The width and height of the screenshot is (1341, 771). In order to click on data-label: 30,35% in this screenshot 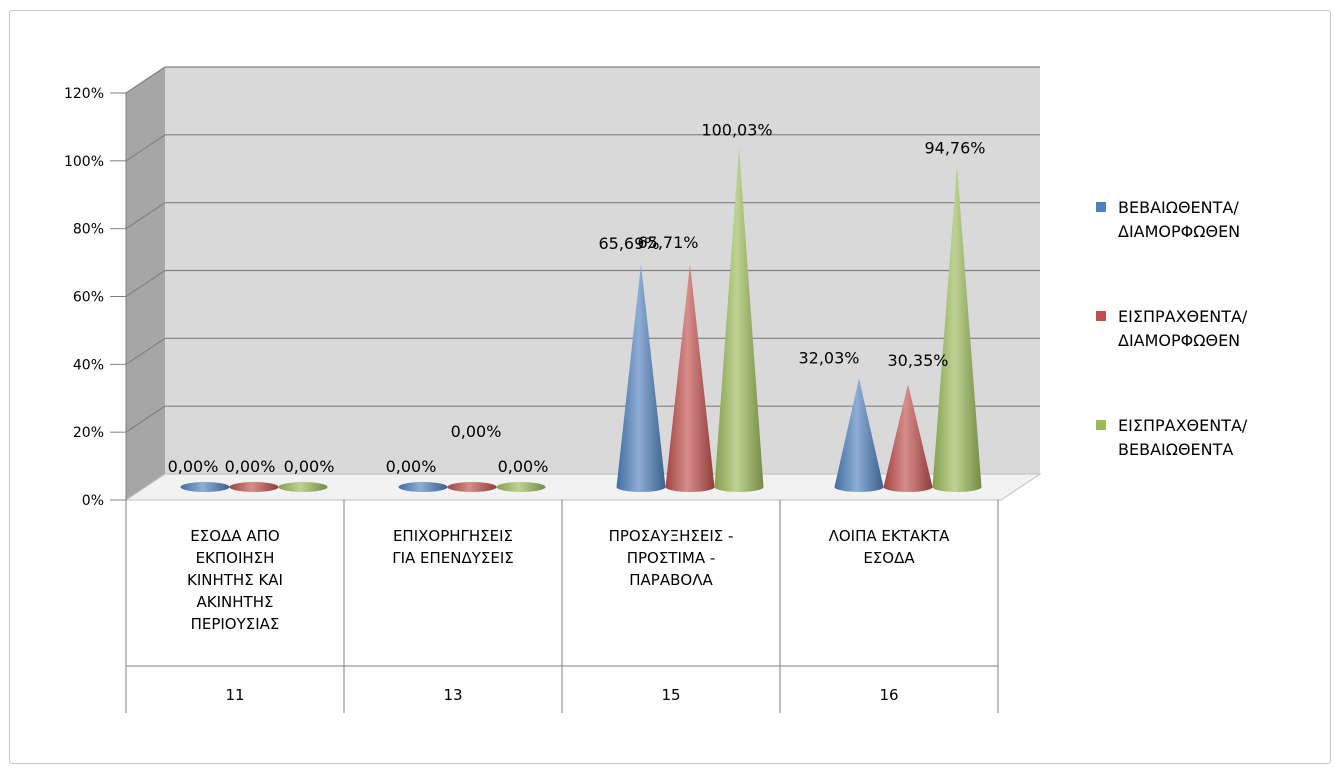, I will do `click(917, 360)`.